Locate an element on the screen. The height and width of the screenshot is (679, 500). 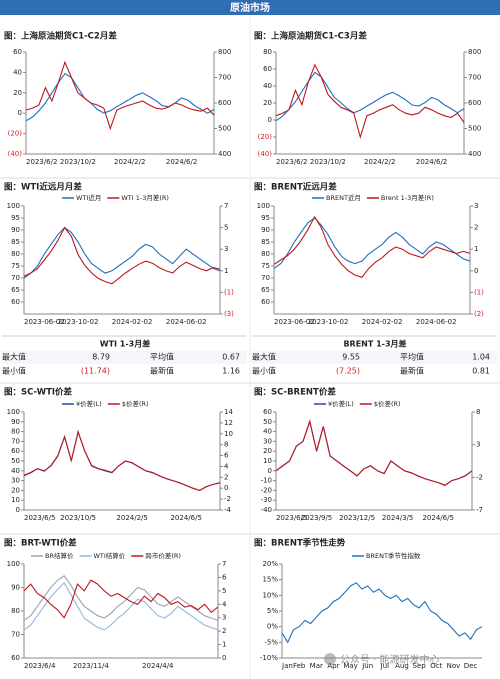
x-tick-label: 2023/11/4 is located at coordinates (91, 666).